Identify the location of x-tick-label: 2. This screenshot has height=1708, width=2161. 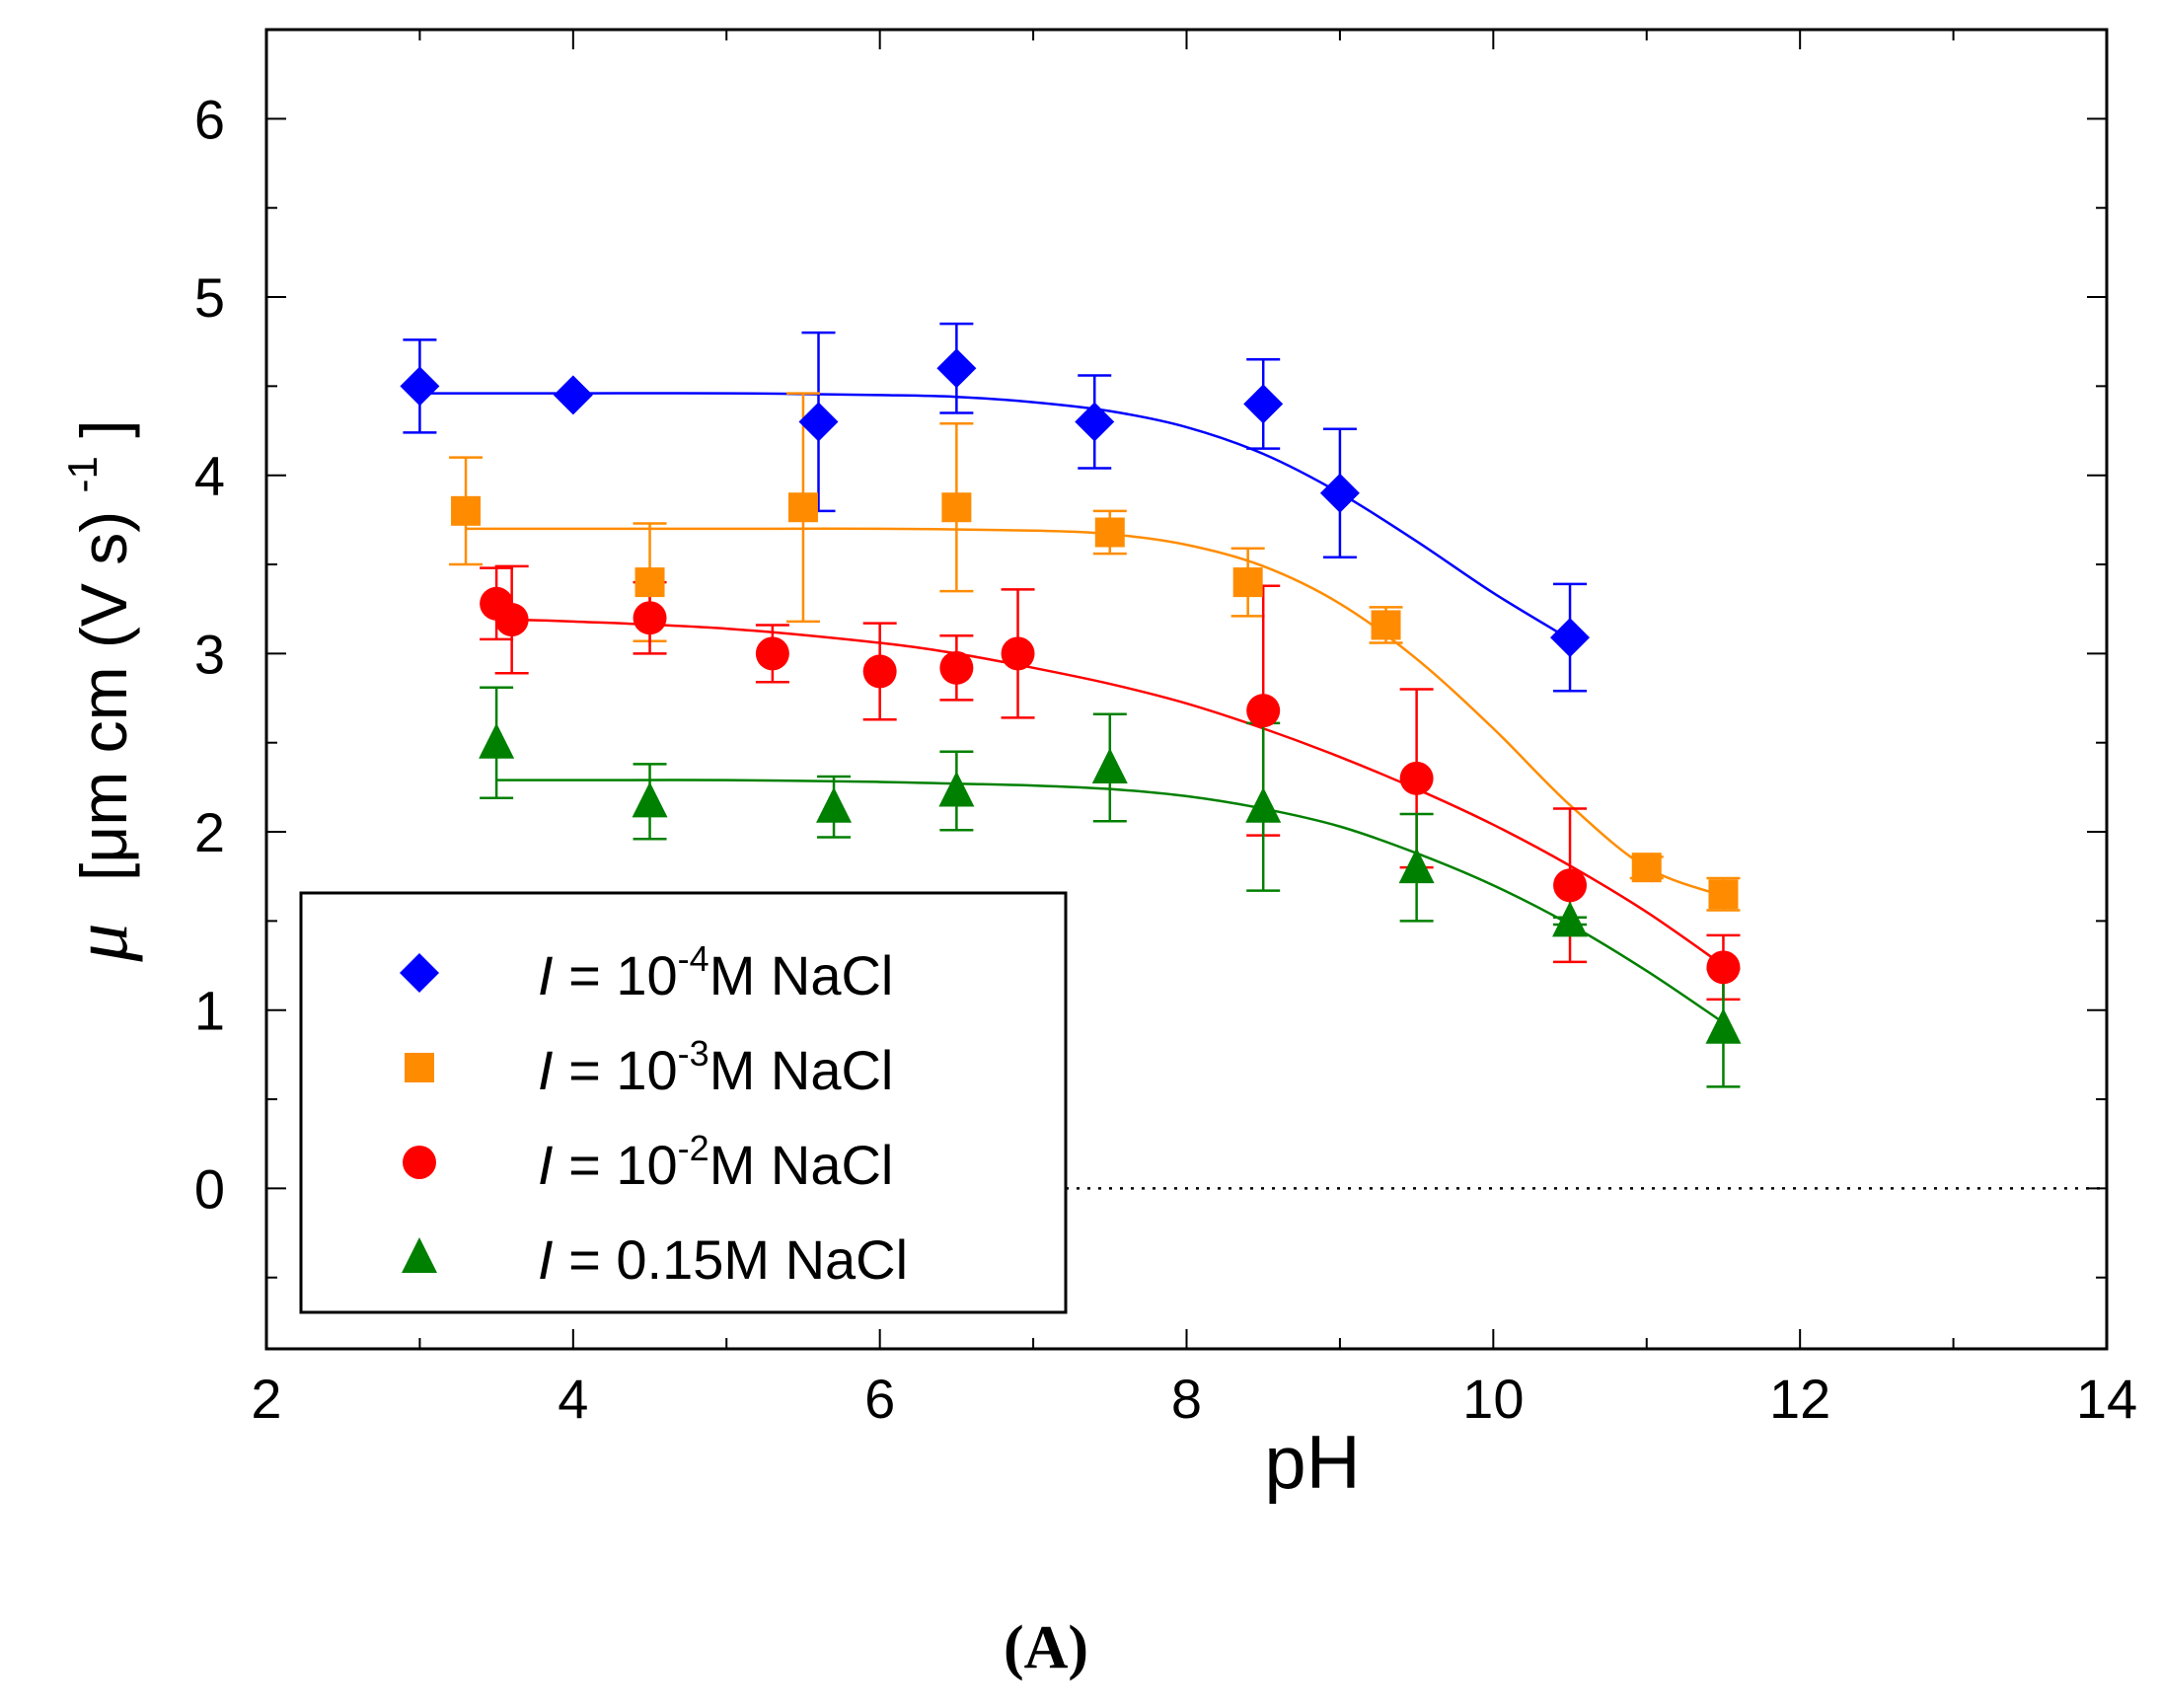
(266, 1399).